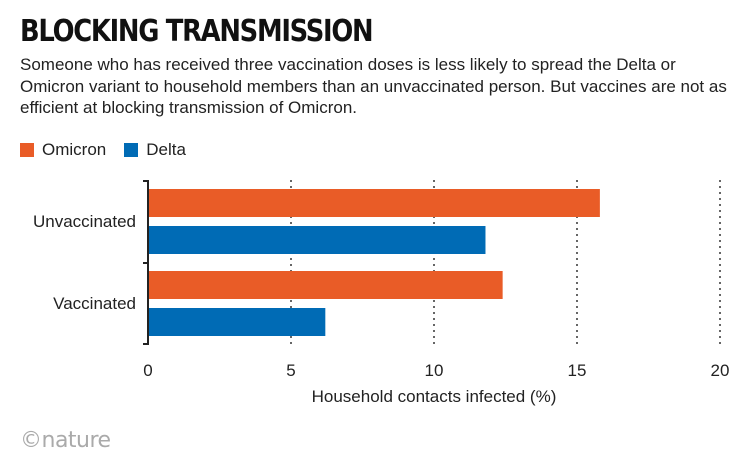  I want to click on x-tick-label: 0, so click(147, 370).